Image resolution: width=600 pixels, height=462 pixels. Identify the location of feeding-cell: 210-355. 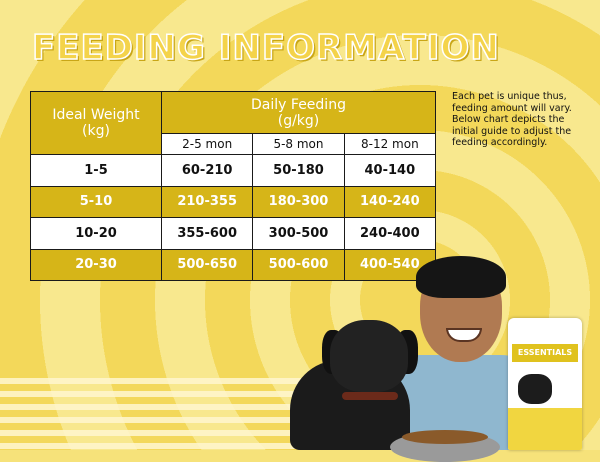
(207, 201).